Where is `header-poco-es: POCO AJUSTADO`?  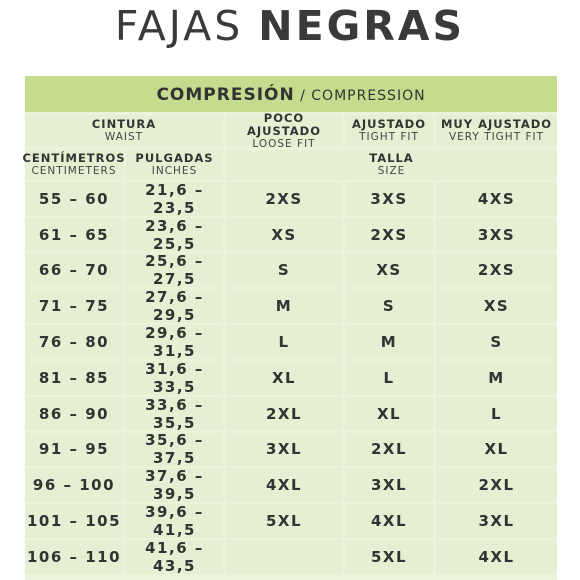
header-poco-es: POCO AJUSTADO is located at coordinates (284, 124).